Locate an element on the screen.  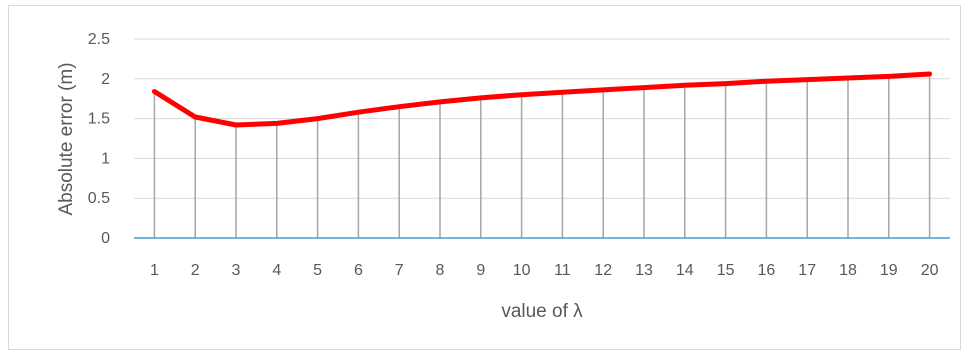
x-tick-label: 12 is located at coordinates (603, 270).